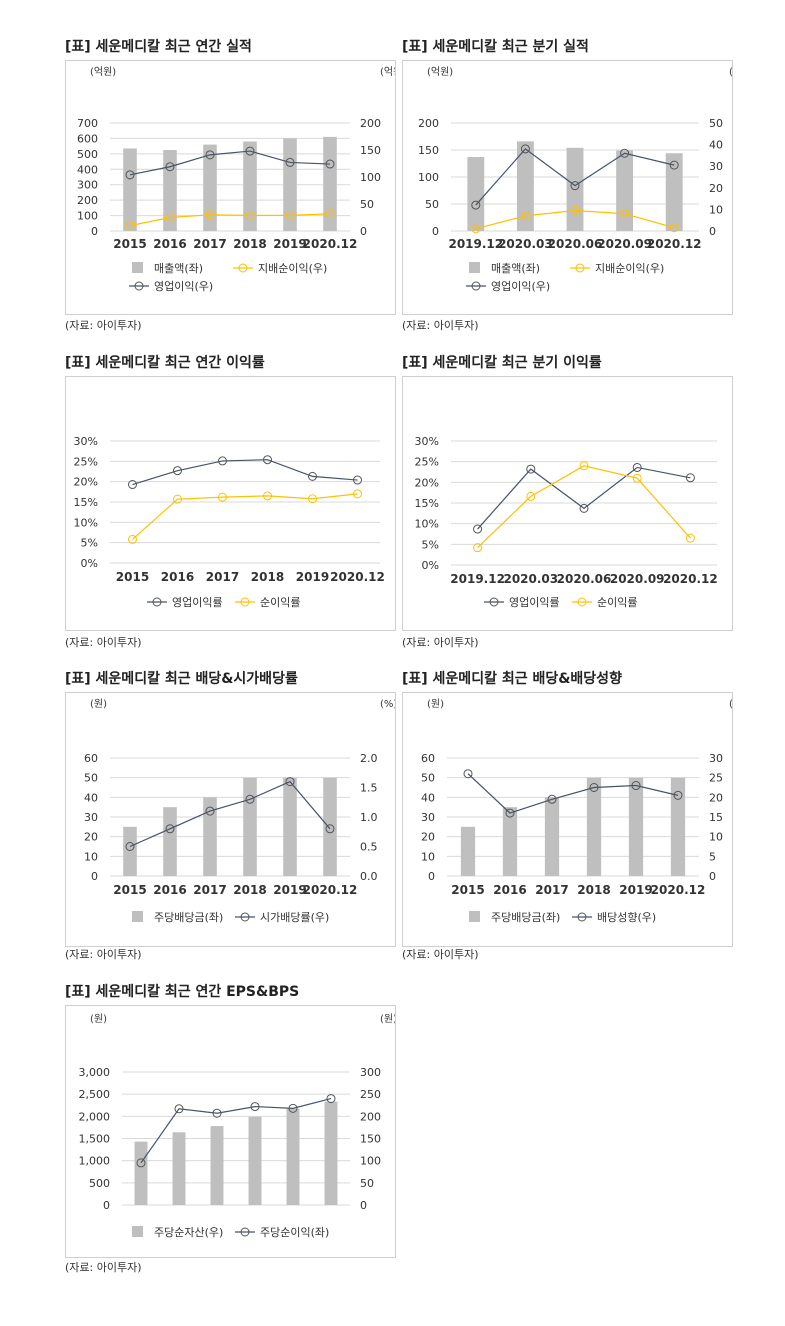 The width and height of the screenshot is (785, 1326). Describe the element at coordinates (716, 778) in the screenshot. I see `right-axis-tick-label: 25` at that location.